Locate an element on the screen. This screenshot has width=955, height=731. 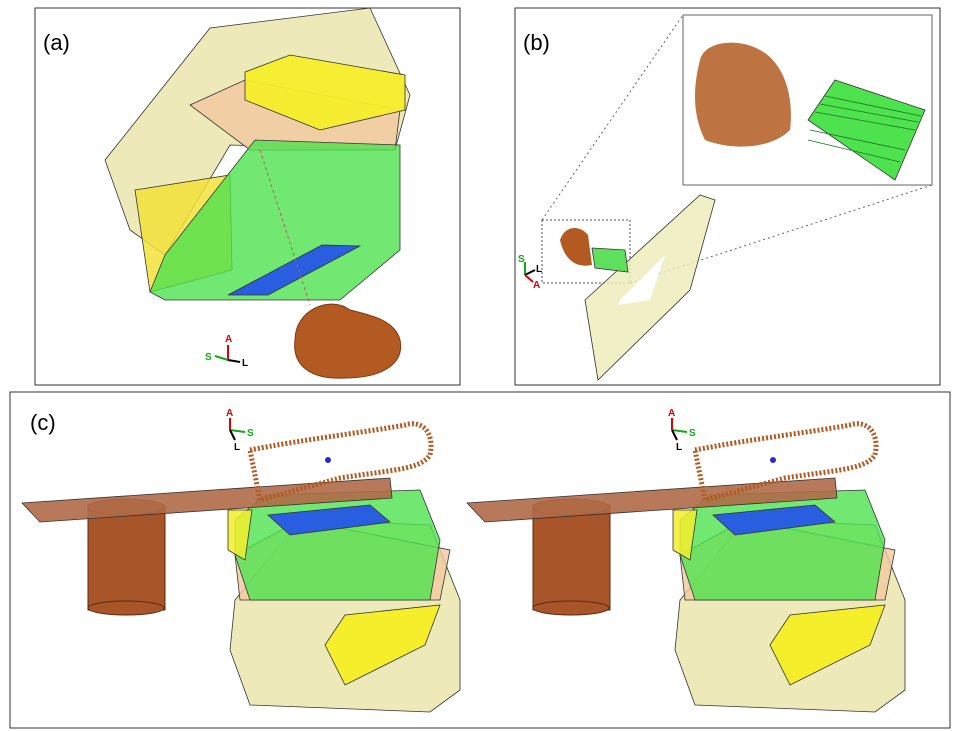
green-block is located at coordinates (275, 220).